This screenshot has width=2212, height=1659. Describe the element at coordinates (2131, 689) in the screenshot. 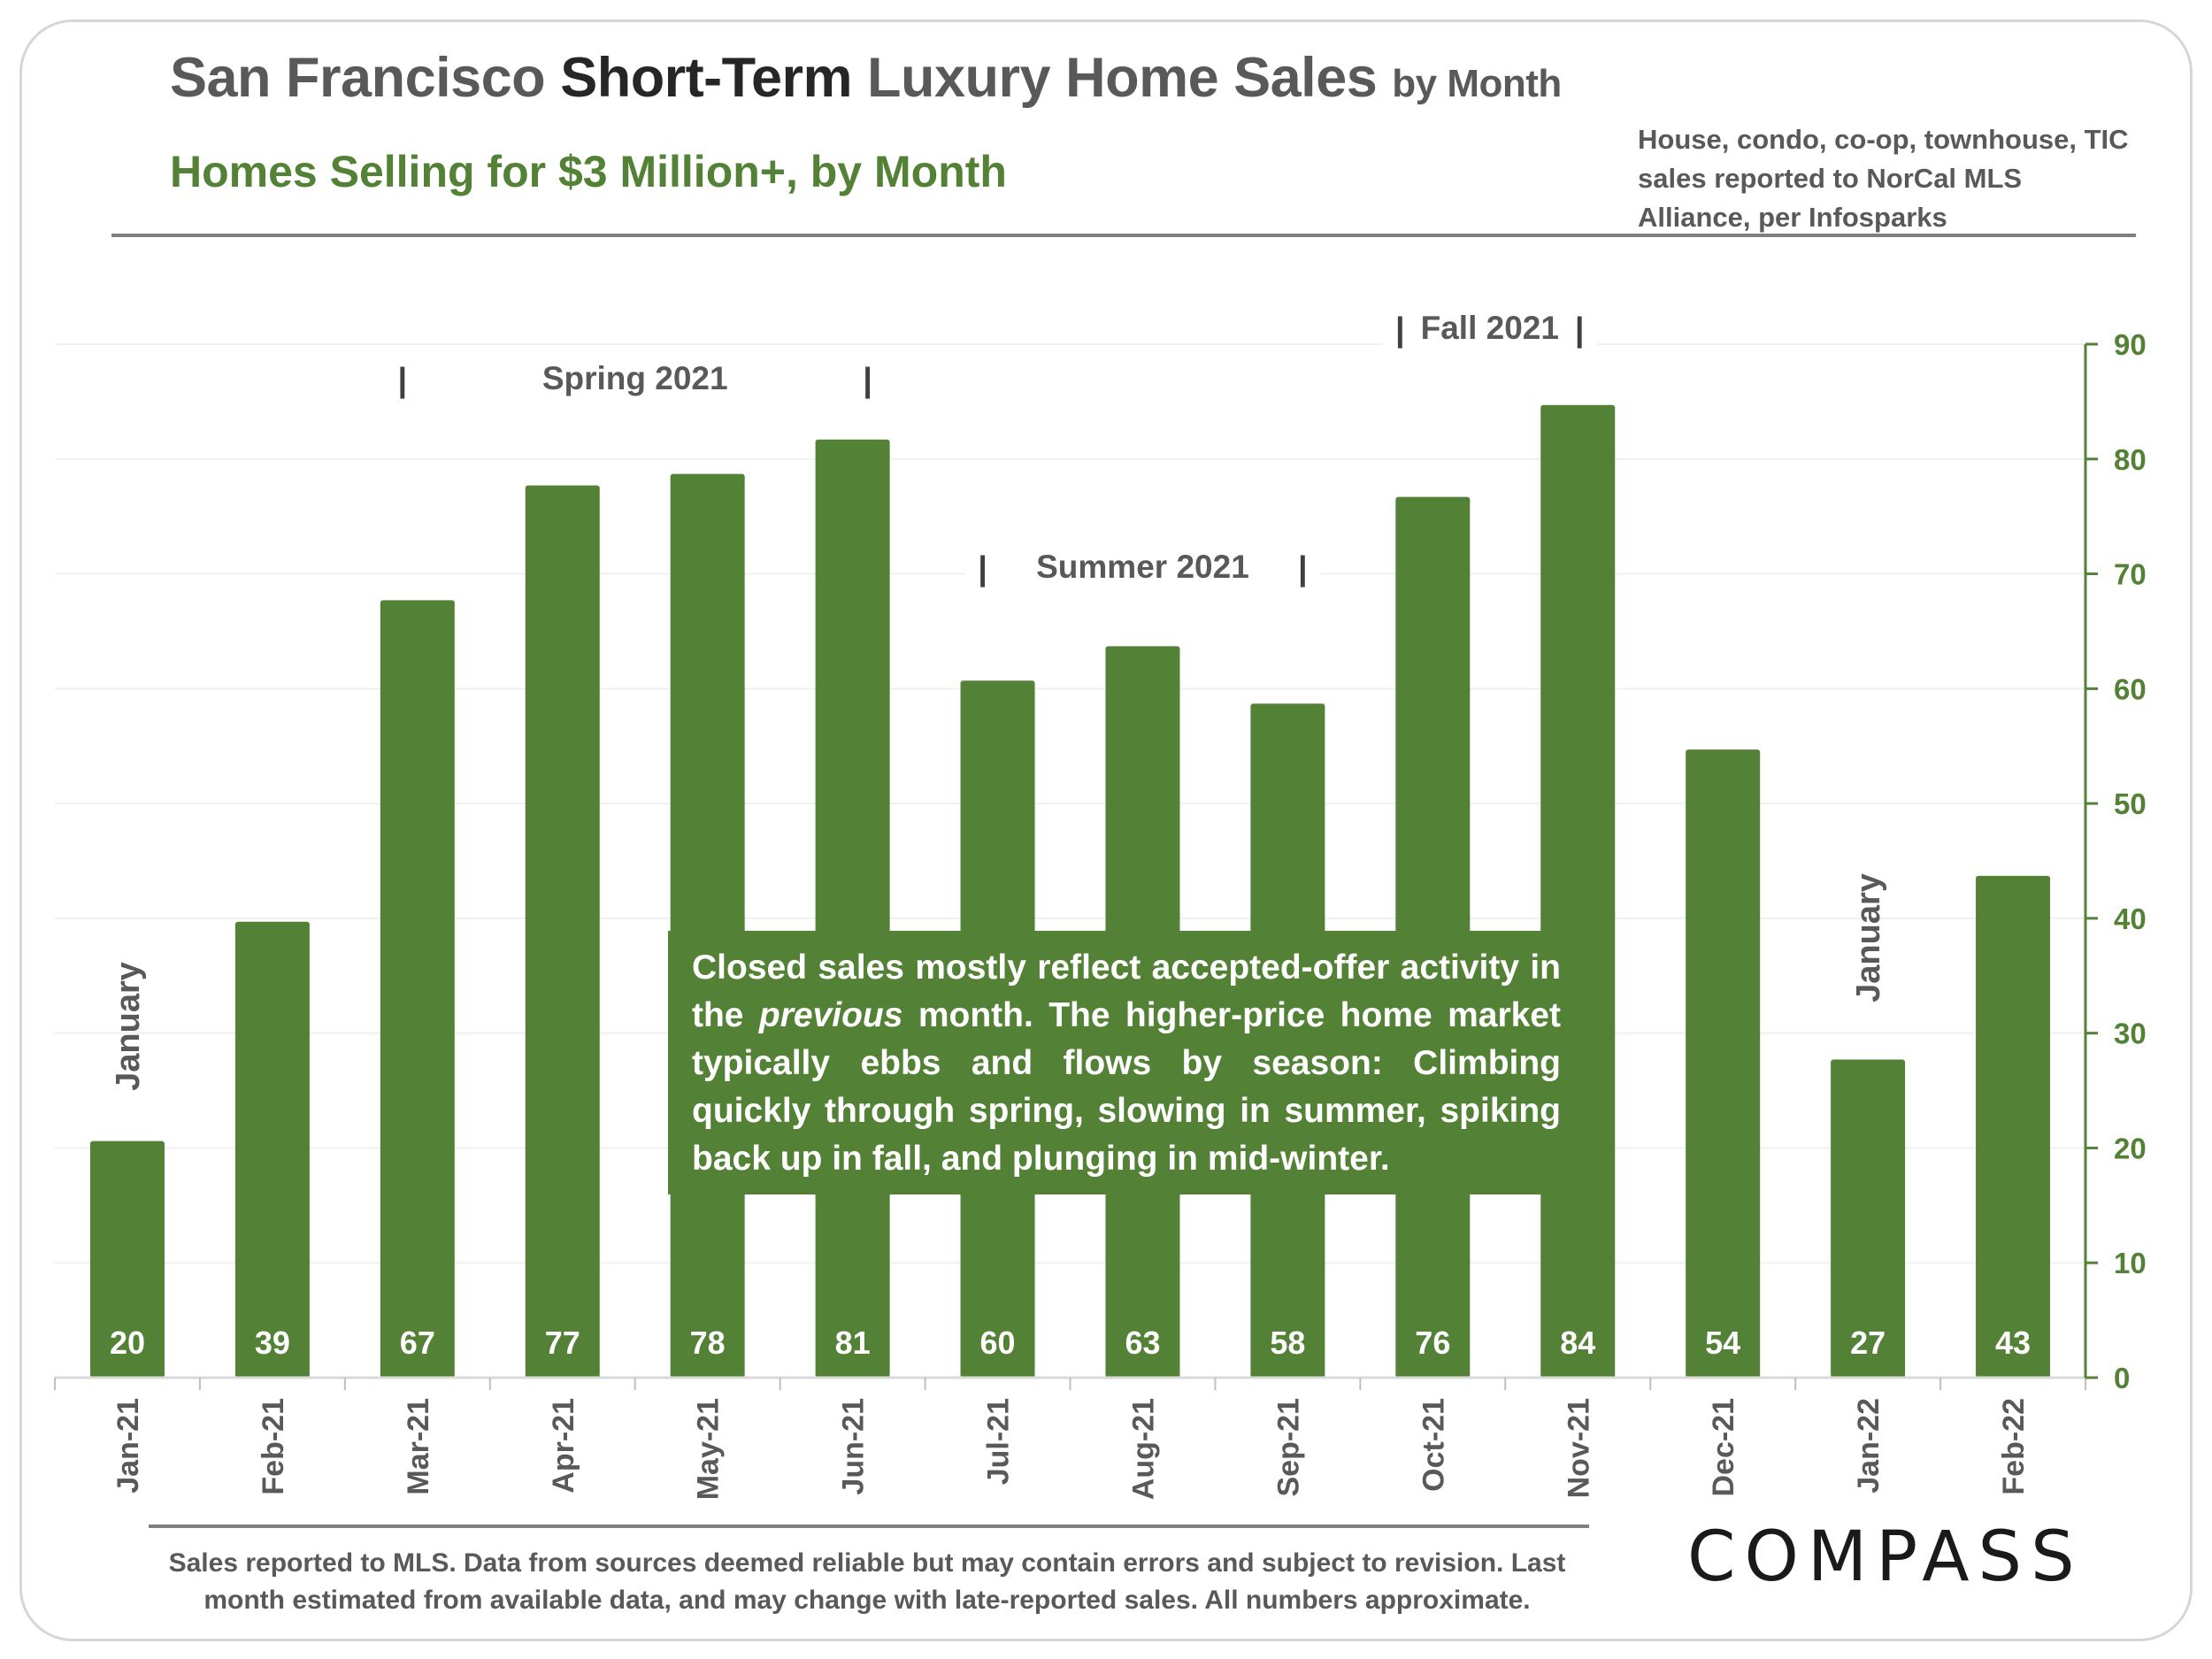

I see `y-tick-label: 60` at that location.